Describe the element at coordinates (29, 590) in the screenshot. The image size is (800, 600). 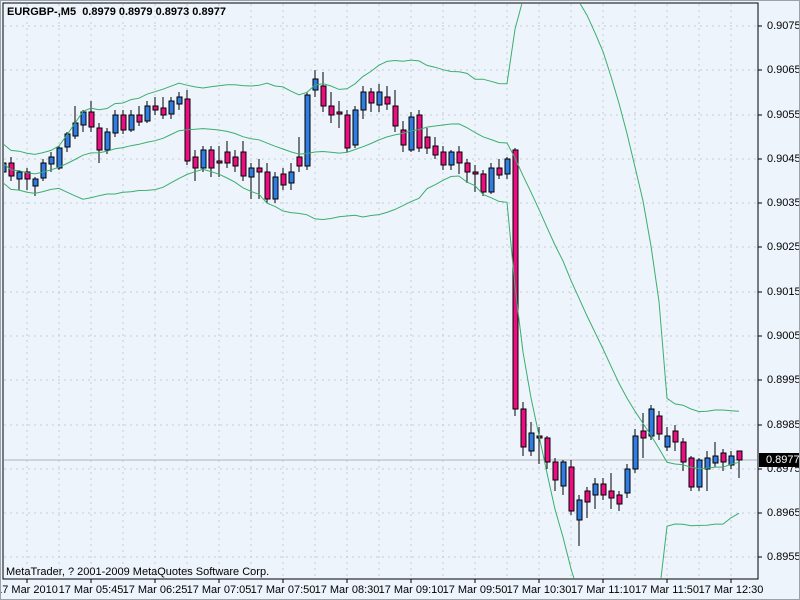
I see `time-axis-label: 17 Mar 2010` at that location.